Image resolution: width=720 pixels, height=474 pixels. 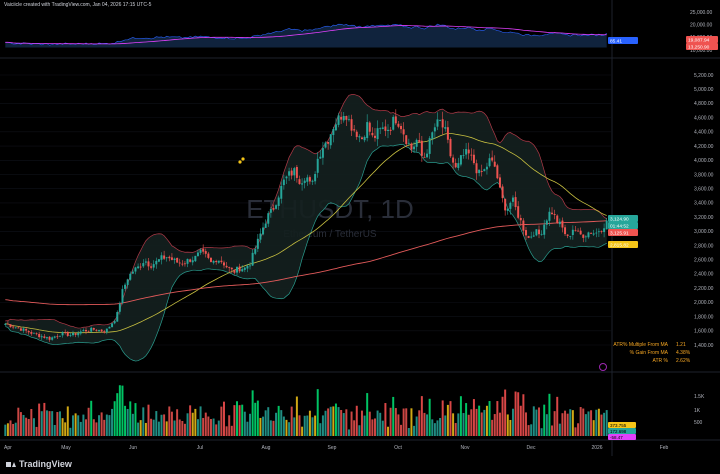 I want to click on brand-name: TradingView, so click(x=45, y=464).